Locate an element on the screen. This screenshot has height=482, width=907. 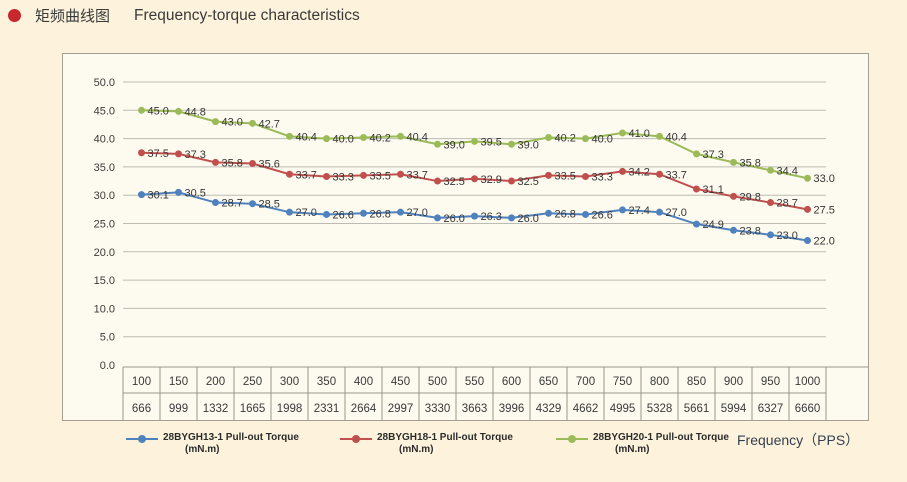
x-tick-pps: 100 is located at coordinates (141, 382).